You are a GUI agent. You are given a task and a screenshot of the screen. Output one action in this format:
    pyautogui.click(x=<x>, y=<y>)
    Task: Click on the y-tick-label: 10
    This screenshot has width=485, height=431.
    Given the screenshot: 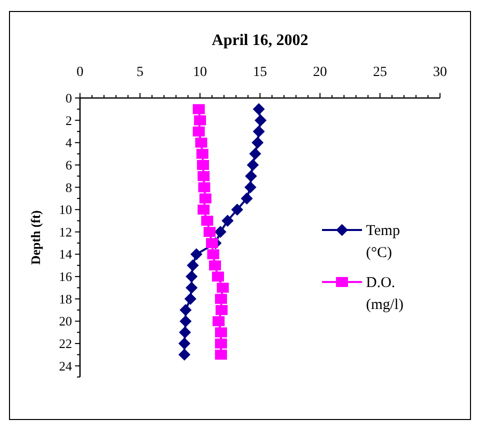 What is the action you would take?
    pyautogui.click(x=65, y=210)
    